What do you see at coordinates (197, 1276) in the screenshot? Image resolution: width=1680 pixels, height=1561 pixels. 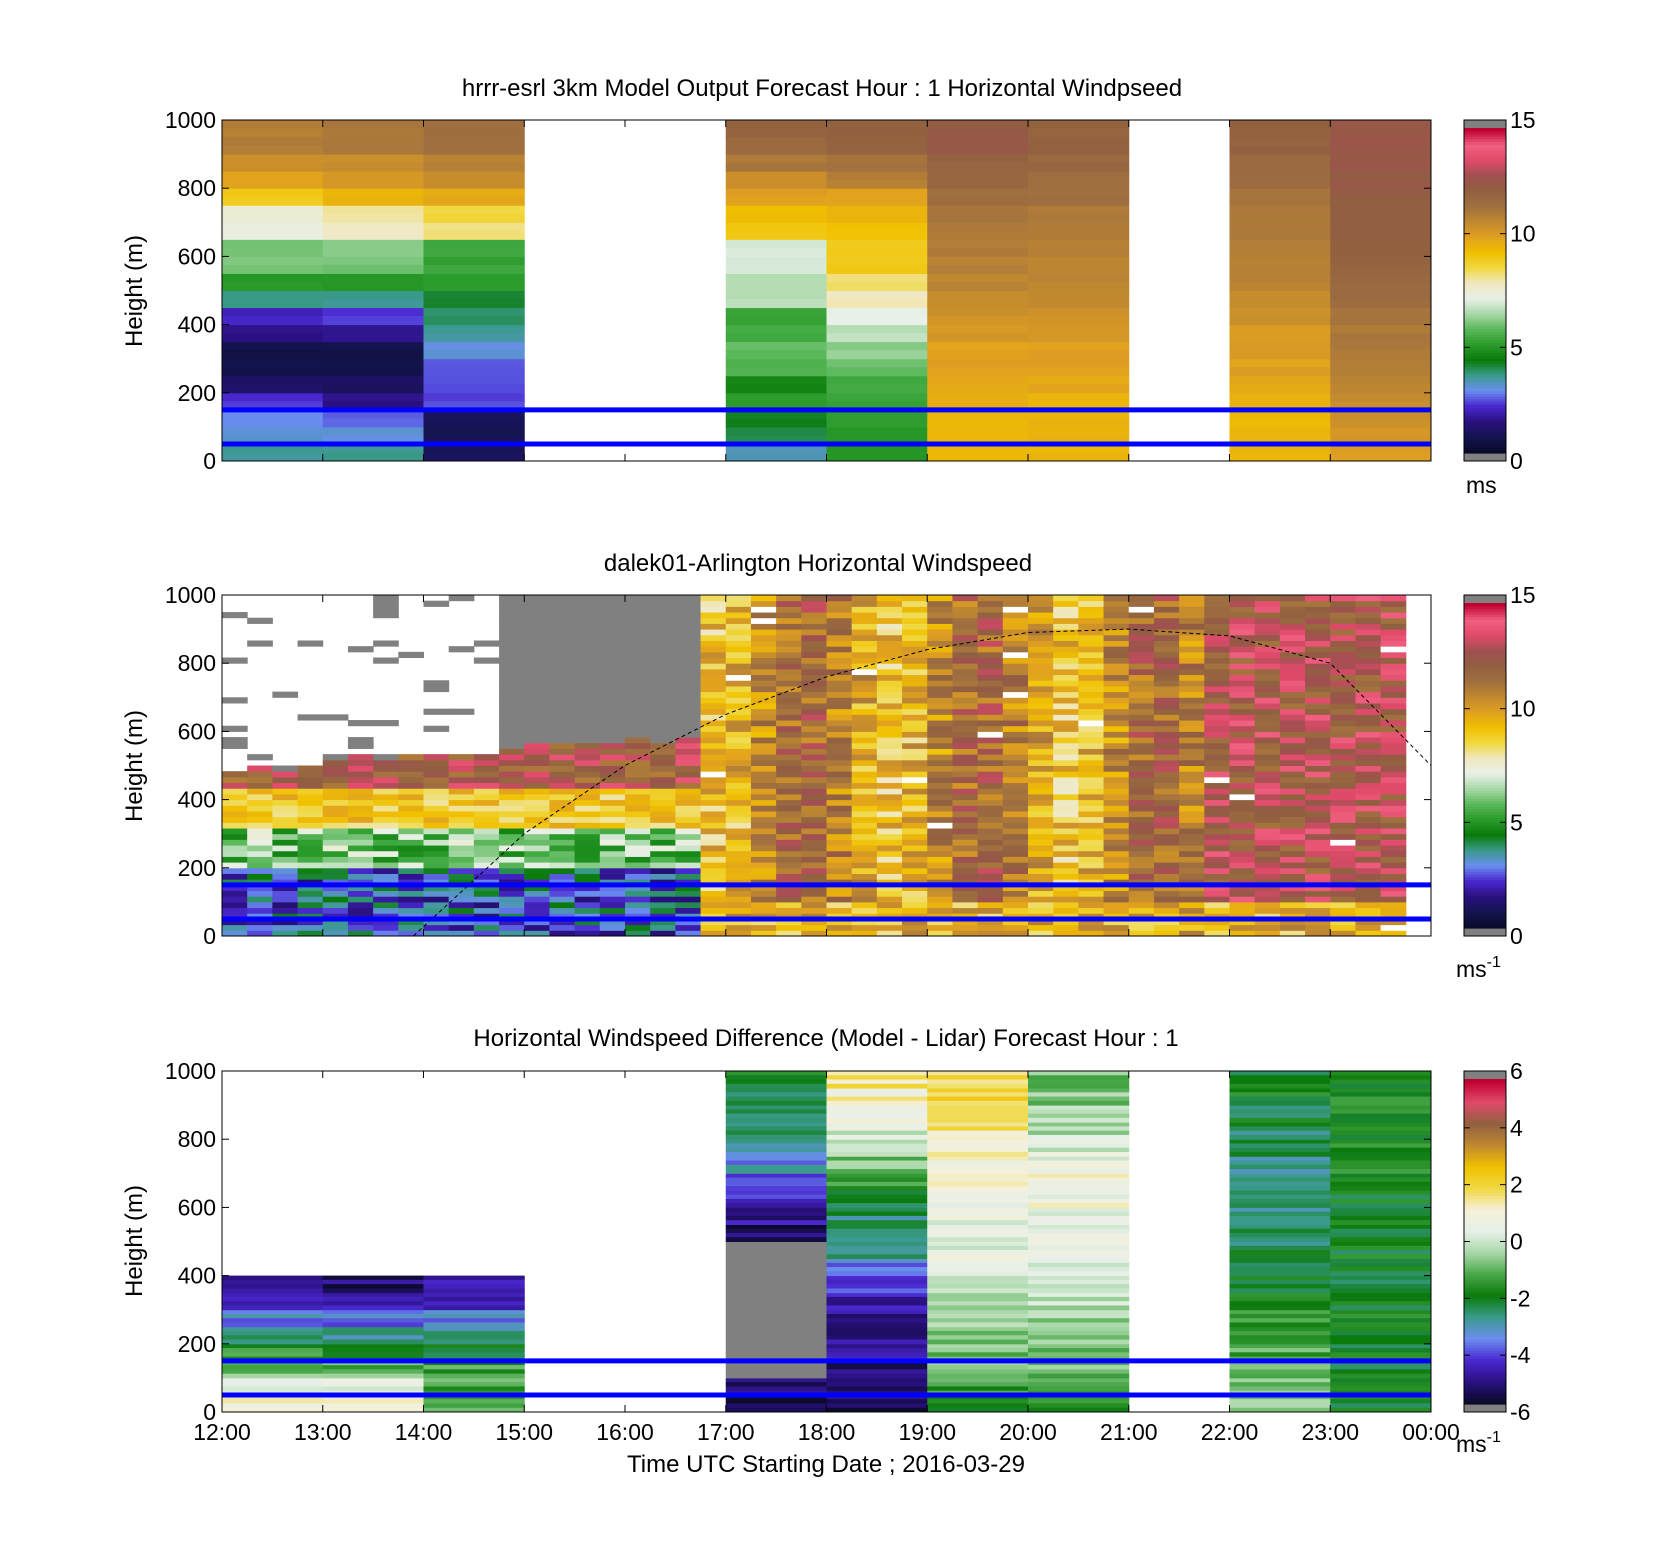 I see `y-tick-label: 400` at bounding box center [197, 1276].